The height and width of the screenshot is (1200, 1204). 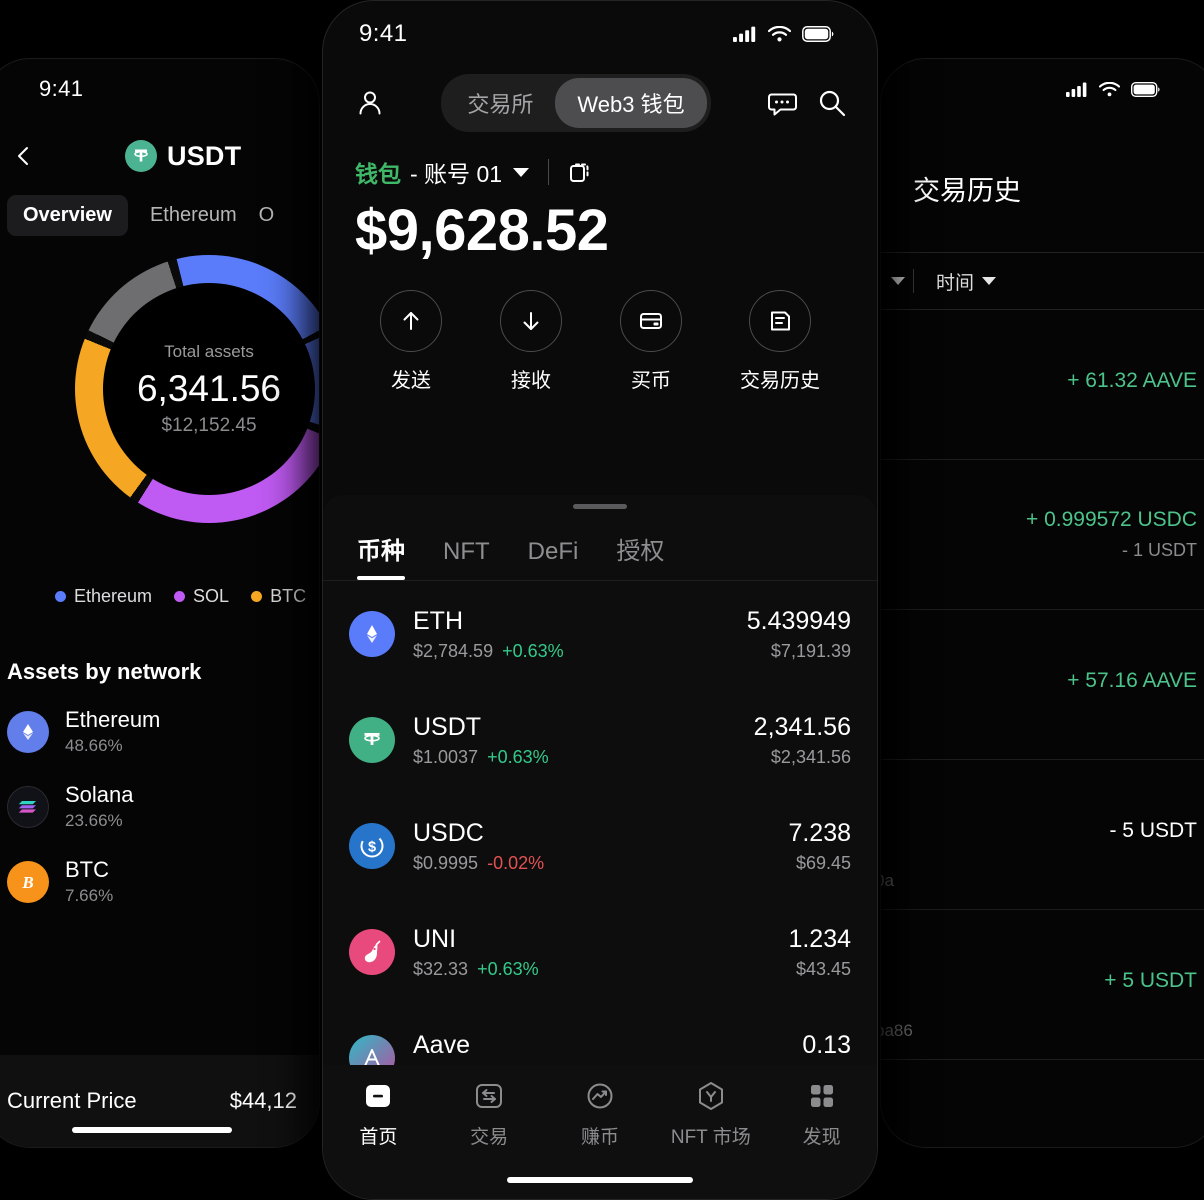 What do you see at coordinates (113, 719) in the screenshot?
I see `network-name: Ethereum` at bounding box center [113, 719].